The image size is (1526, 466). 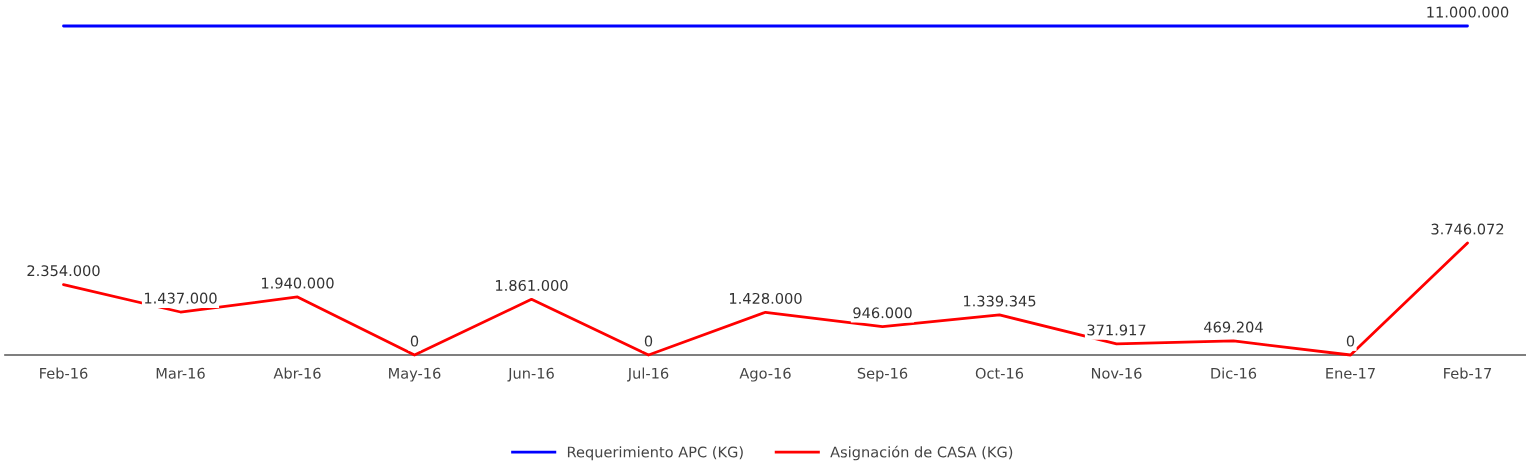 What do you see at coordinates (1467, 229) in the screenshot?
I see `data-label: 3.746.072` at bounding box center [1467, 229].